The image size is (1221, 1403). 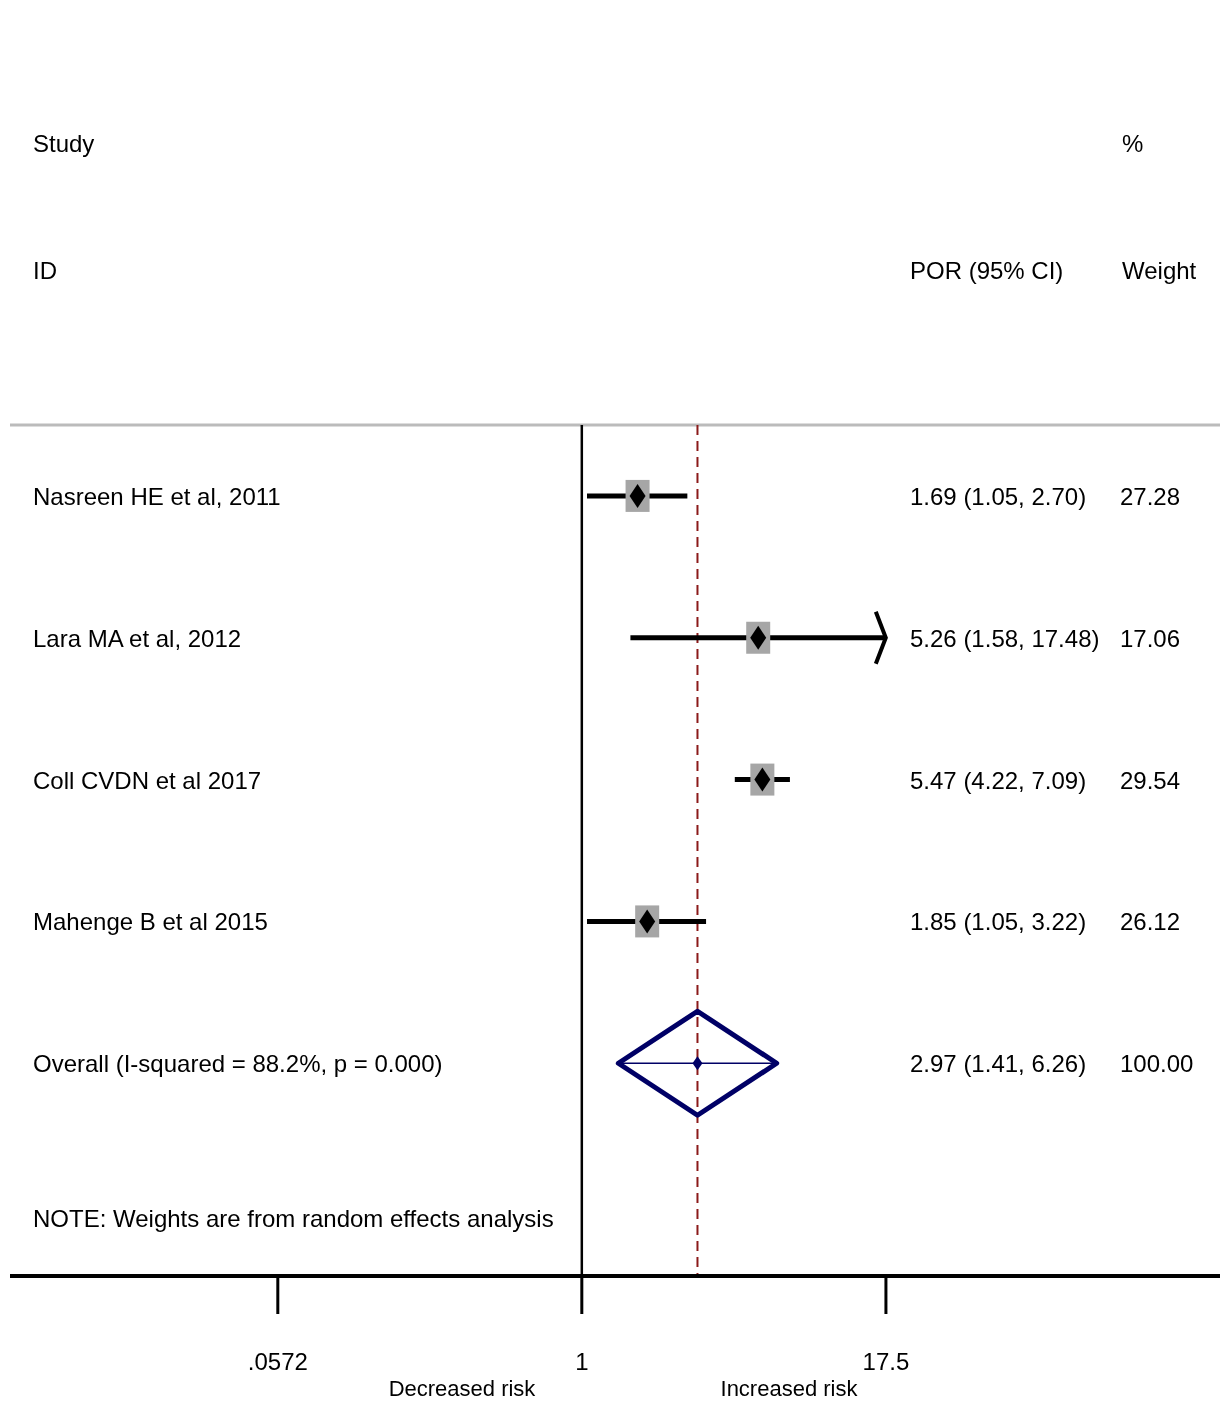 What do you see at coordinates (1005, 638) in the screenshot?
I see `annotation: 5.26 (1.58, 17.48)` at bounding box center [1005, 638].